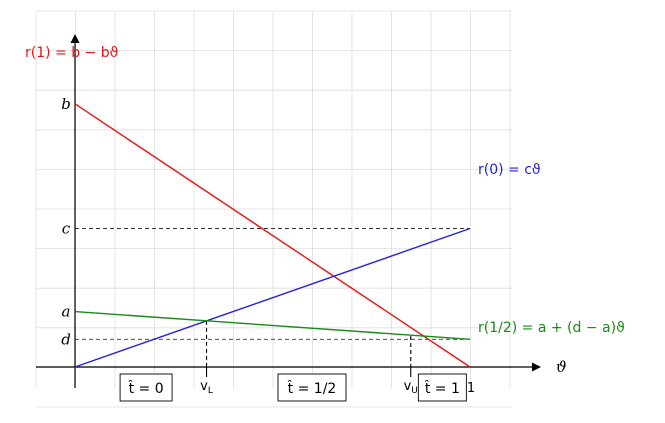 Image resolution: width=665 pixels, height=423 pixels. Describe the element at coordinates (66, 312) in the screenshot. I see `y-tick-label-a: a` at that location.